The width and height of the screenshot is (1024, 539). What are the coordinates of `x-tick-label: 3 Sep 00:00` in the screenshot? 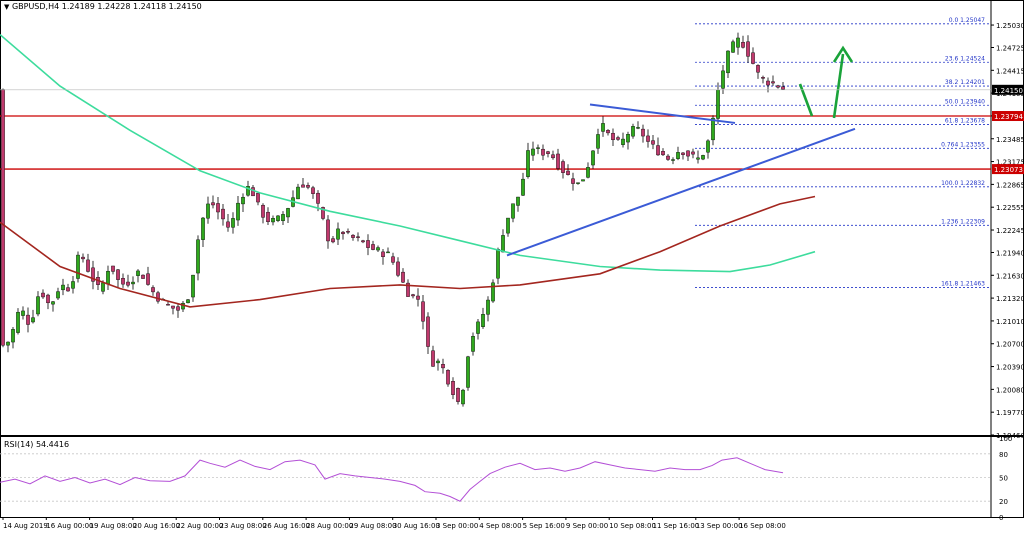 It's located at (457, 526).